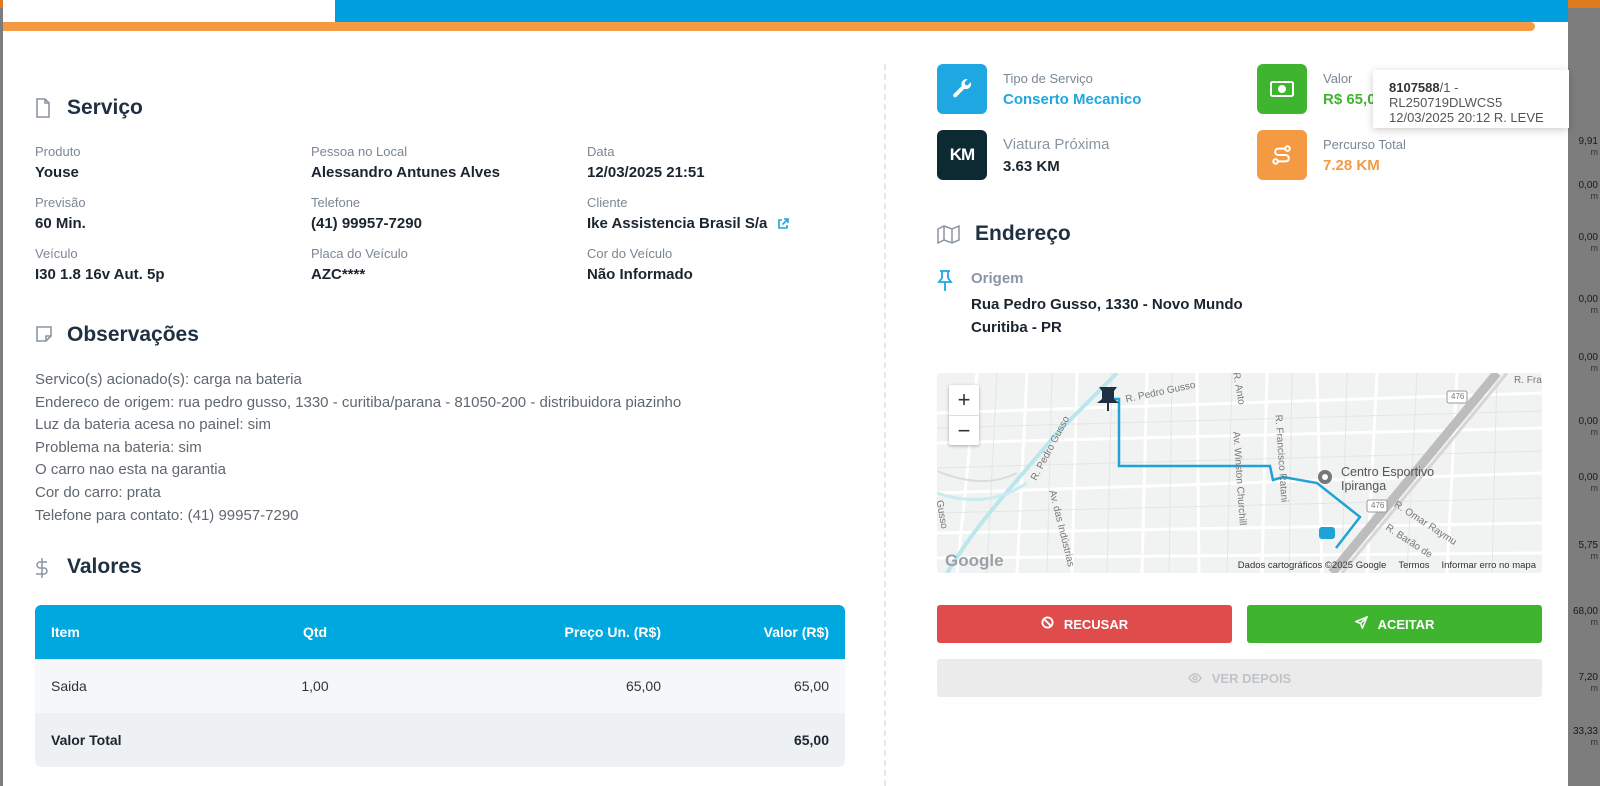  Describe the element at coordinates (1406, 624) in the screenshot. I see `aceitar-label: ACEITAR` at that location.